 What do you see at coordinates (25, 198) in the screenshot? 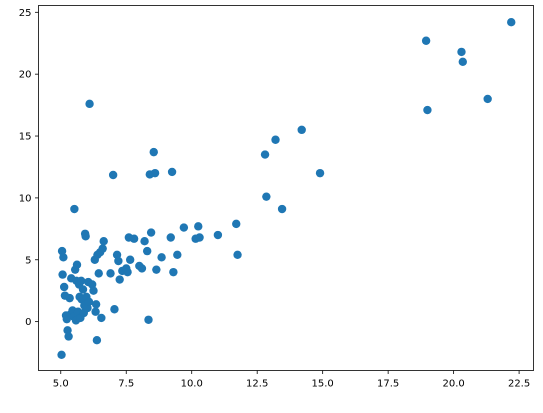
I see `y-tick-label-2: 10` at bounding box center [25, 198].